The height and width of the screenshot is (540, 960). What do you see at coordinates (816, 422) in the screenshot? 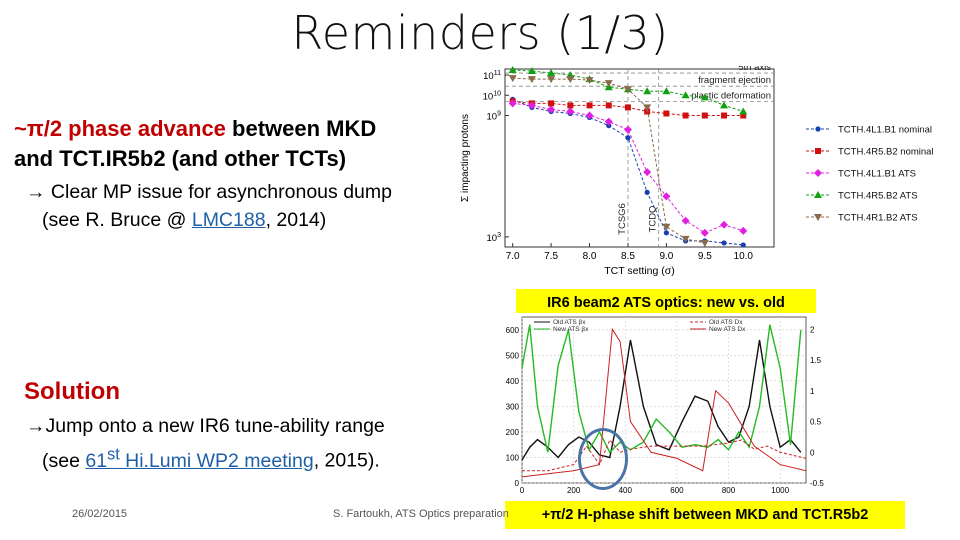
I see `y2-tick-label: 0.5` at bounding box center [816, 422].